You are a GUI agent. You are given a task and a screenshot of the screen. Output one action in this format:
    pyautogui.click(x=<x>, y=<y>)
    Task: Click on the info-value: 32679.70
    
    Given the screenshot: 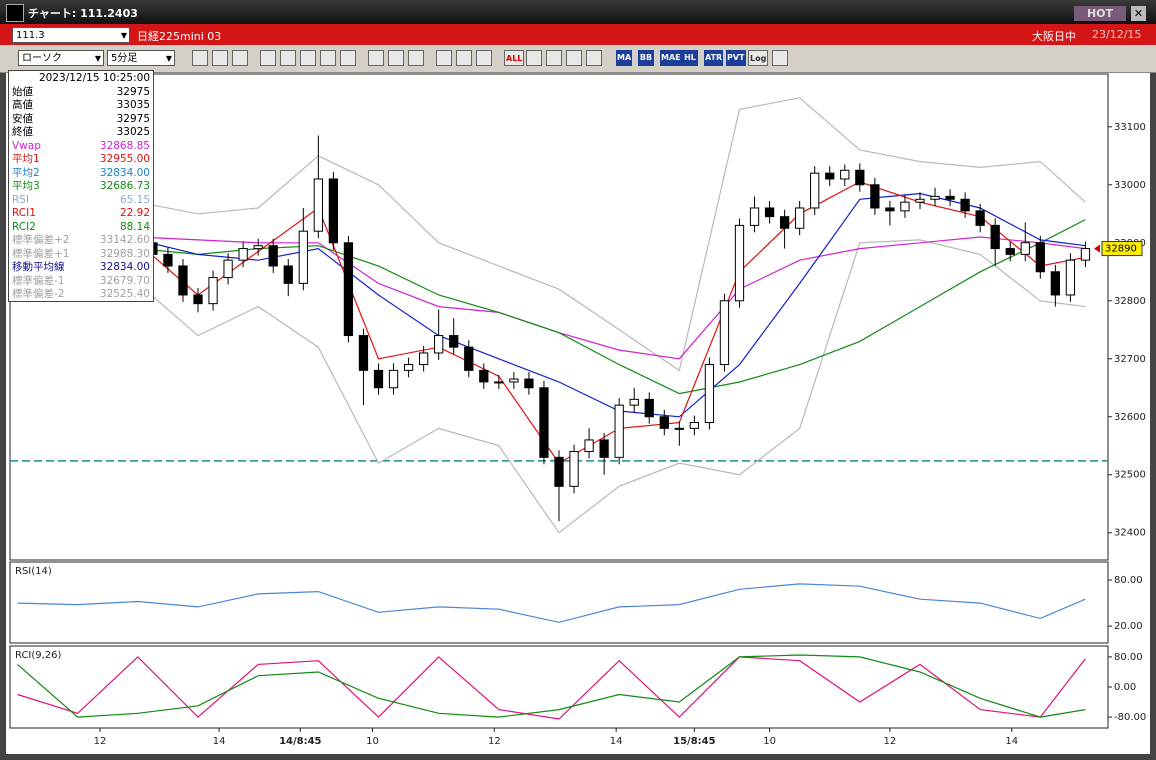 What is the action you would take?
    pyautogui.click(x=124, y=280)
    